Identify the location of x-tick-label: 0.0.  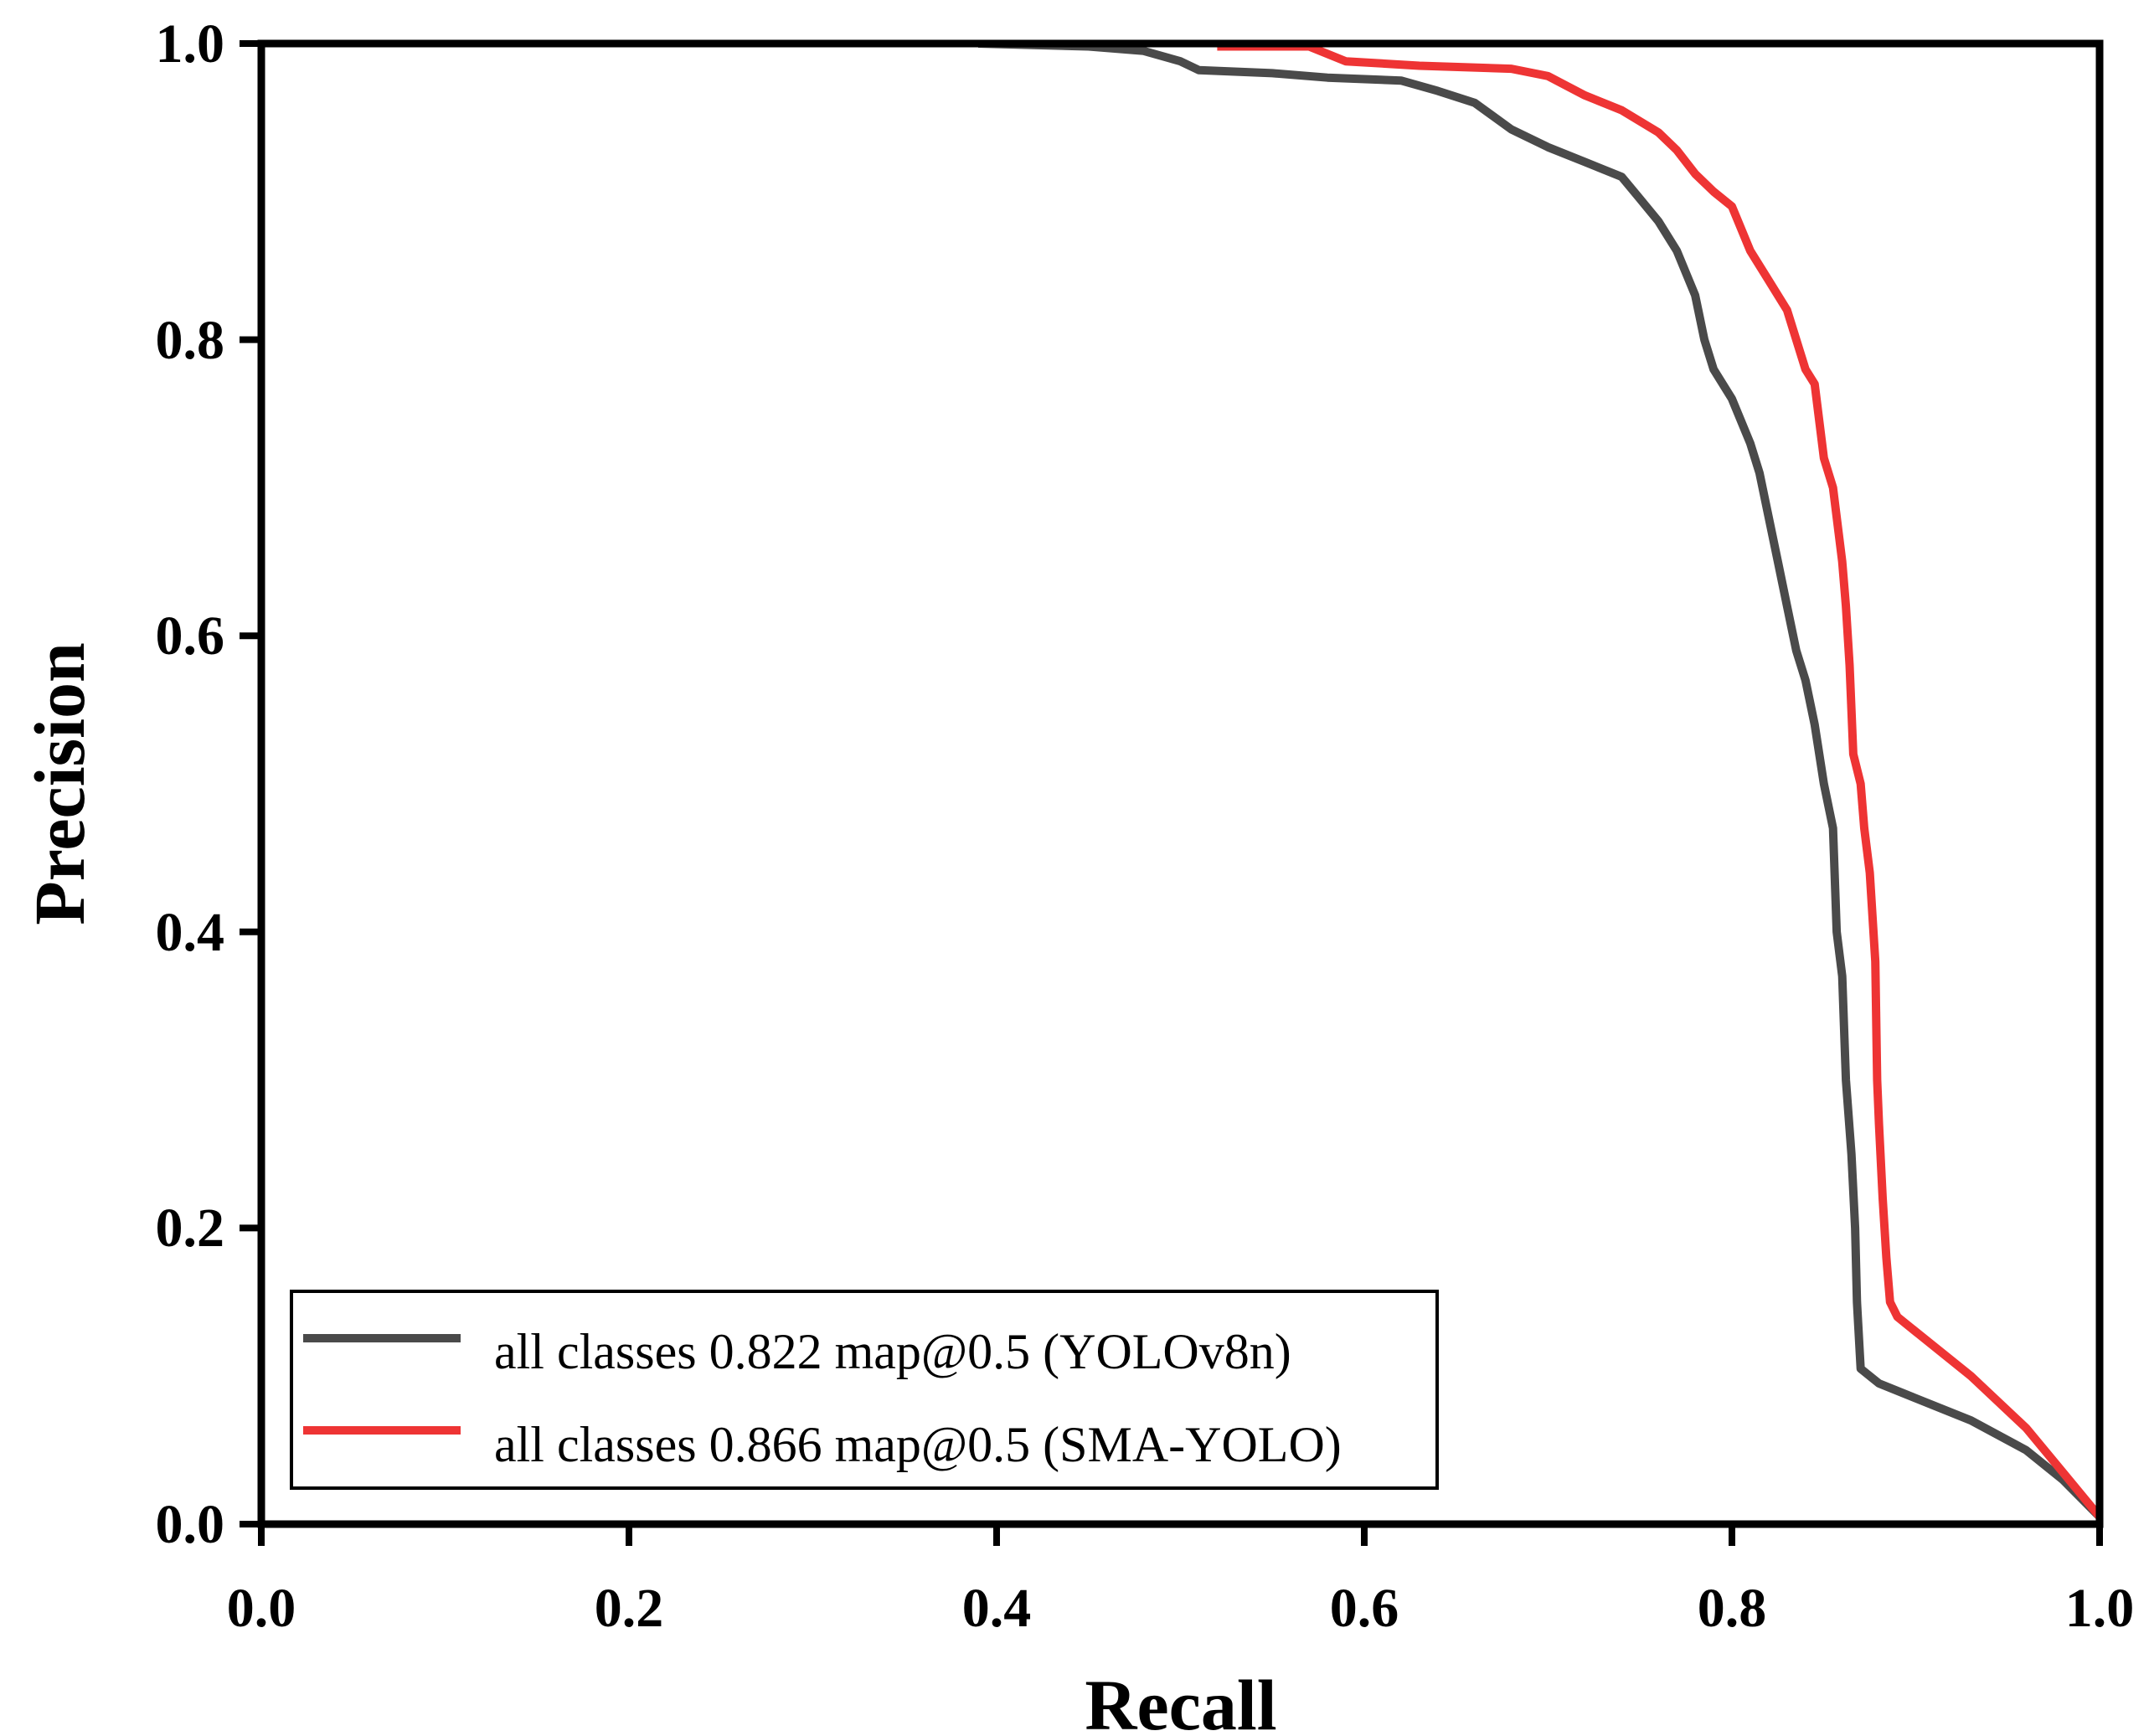
(261, 1608).